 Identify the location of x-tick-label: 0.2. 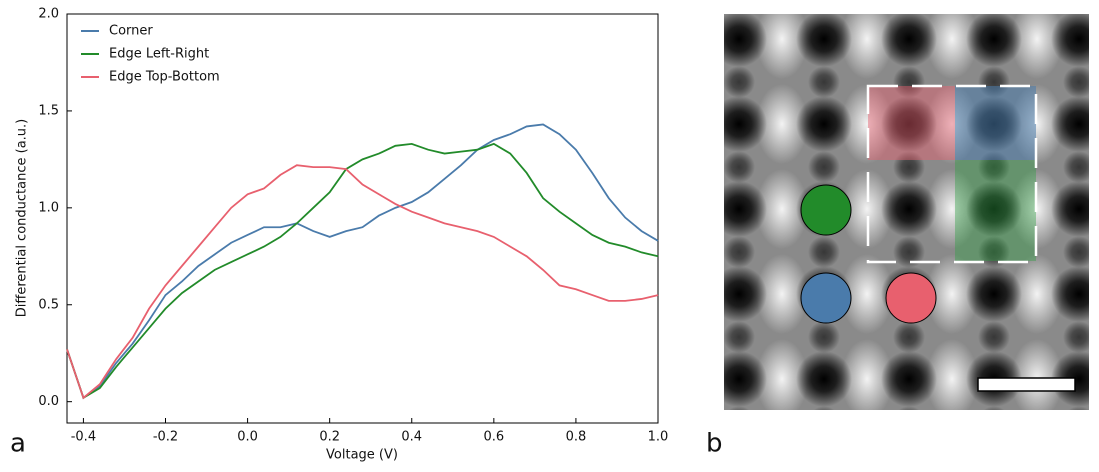
(329, 437).